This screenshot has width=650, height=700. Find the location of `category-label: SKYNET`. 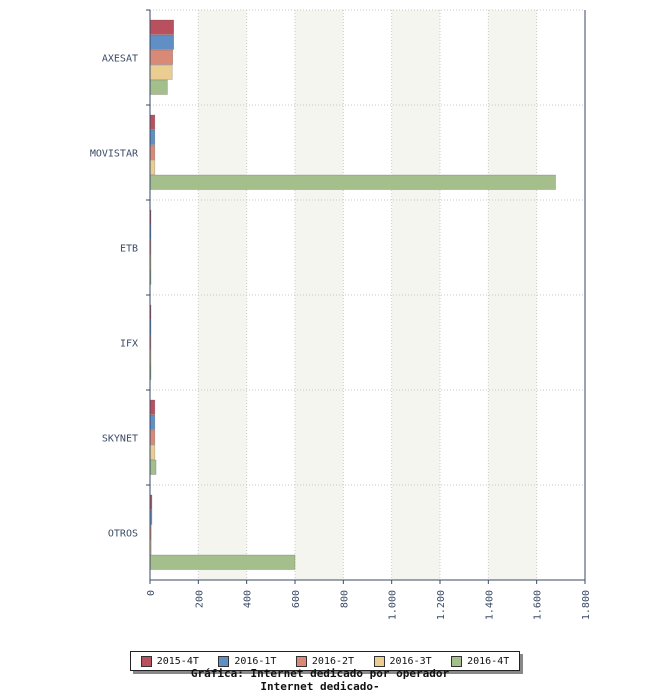

category-label: SKYNET is located at coordinates (120, 439).